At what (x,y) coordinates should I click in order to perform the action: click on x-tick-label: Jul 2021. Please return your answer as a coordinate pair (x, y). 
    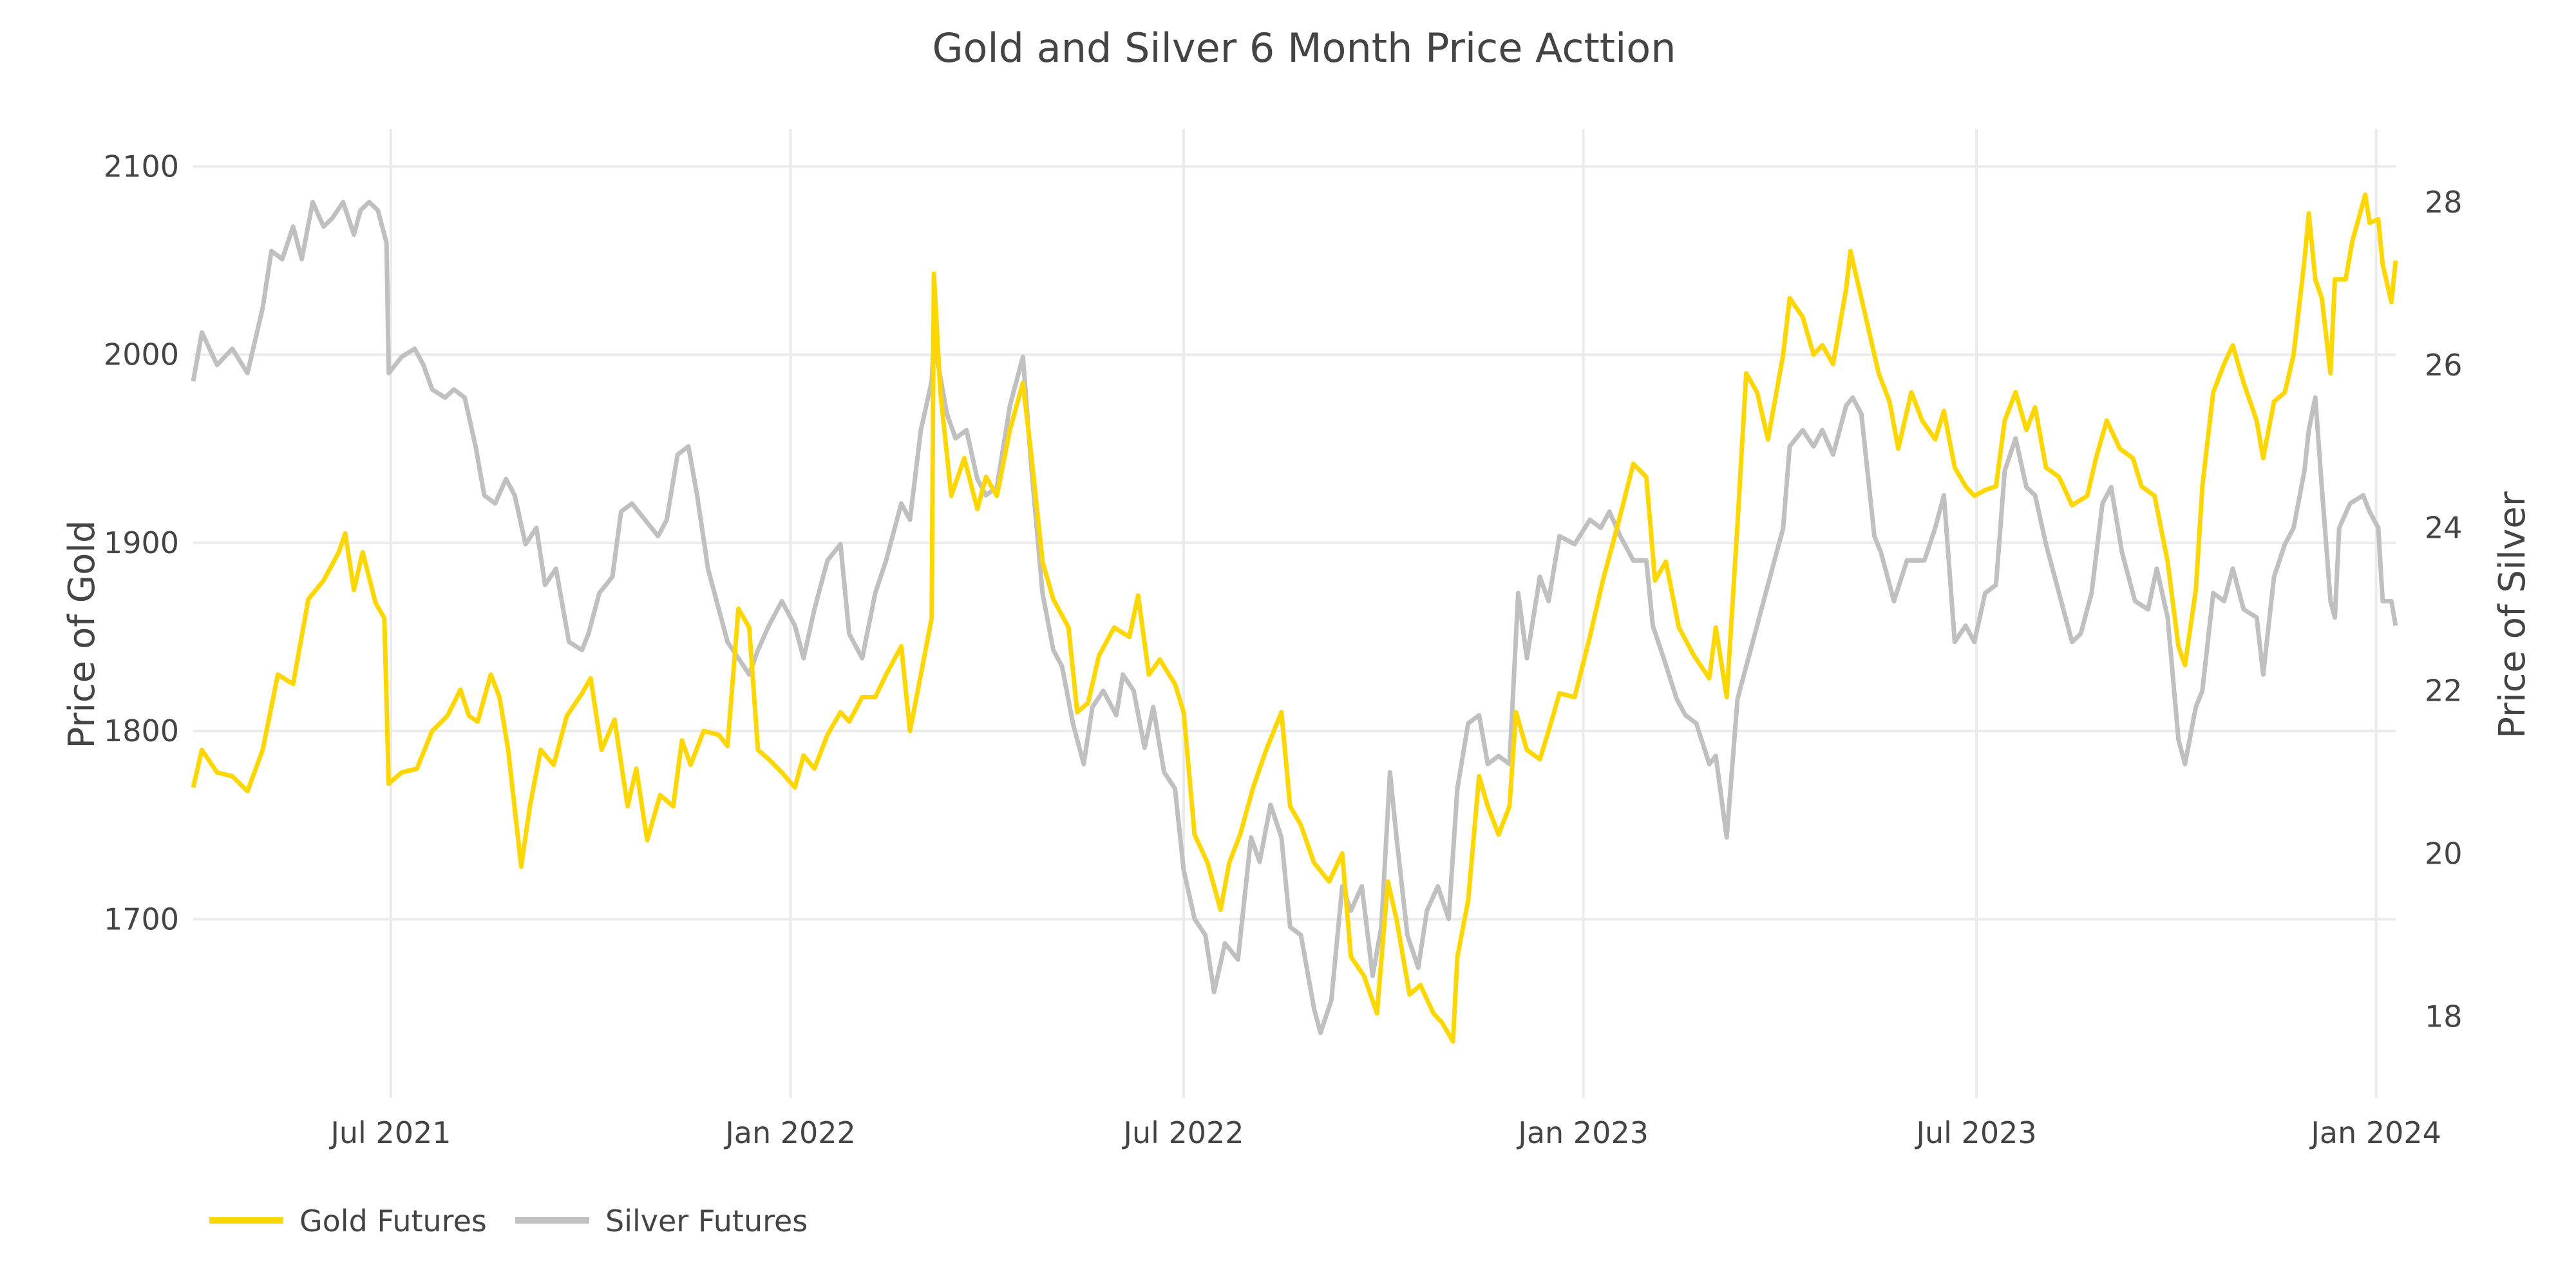
    Looking at the image, I should click on (389, 1132).